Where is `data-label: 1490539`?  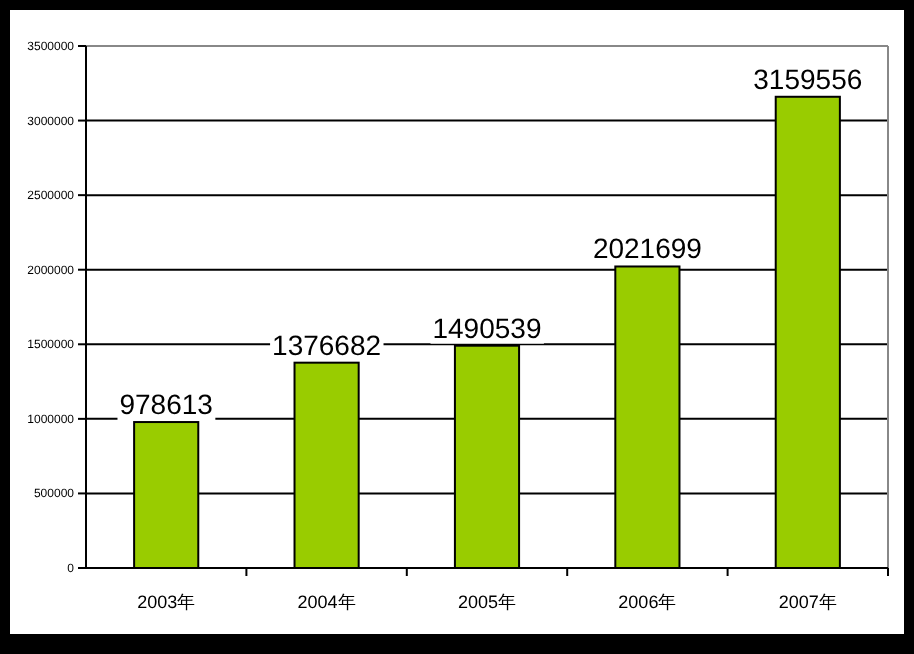
data-label: 1490539 is located at coordinates (487, 327).